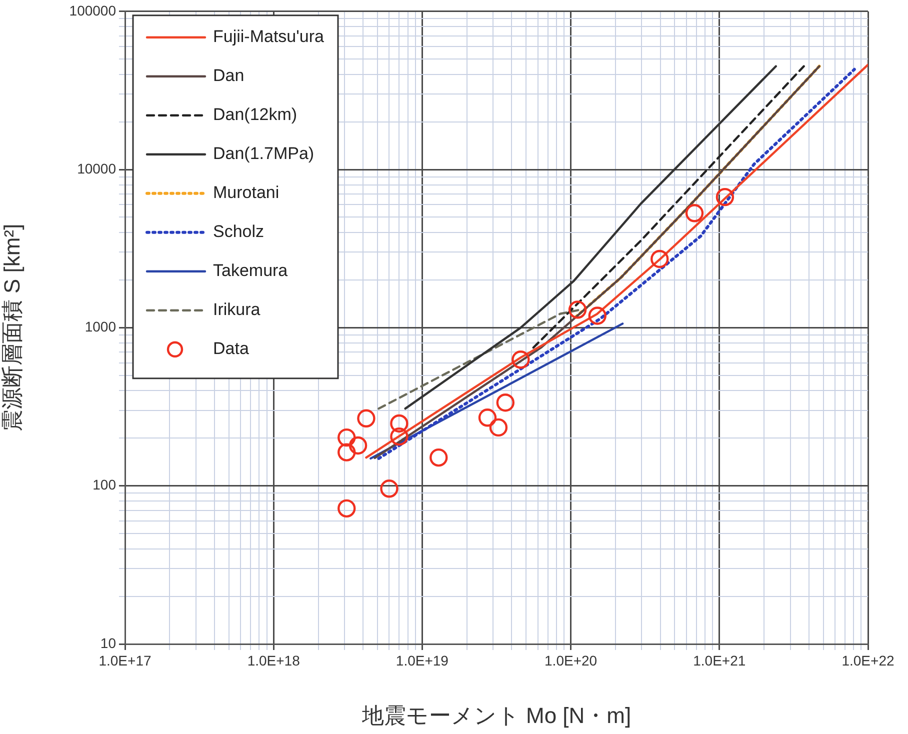  Describe the element at coordinates (125, 660) in the screenshot. I see `x-tick-label: 1.0E+17` at that location.